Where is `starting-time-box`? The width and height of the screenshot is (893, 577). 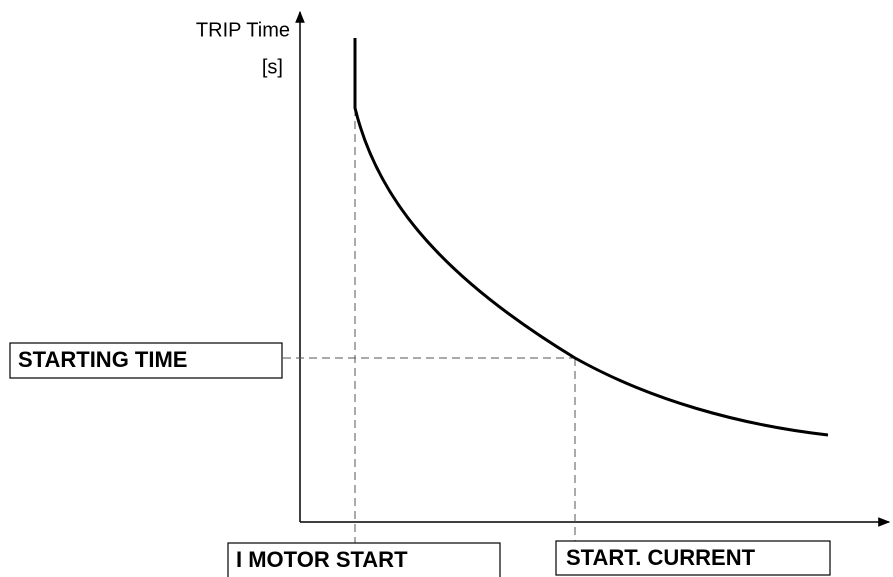 starting-time-box is located at coordinates (146, 360).